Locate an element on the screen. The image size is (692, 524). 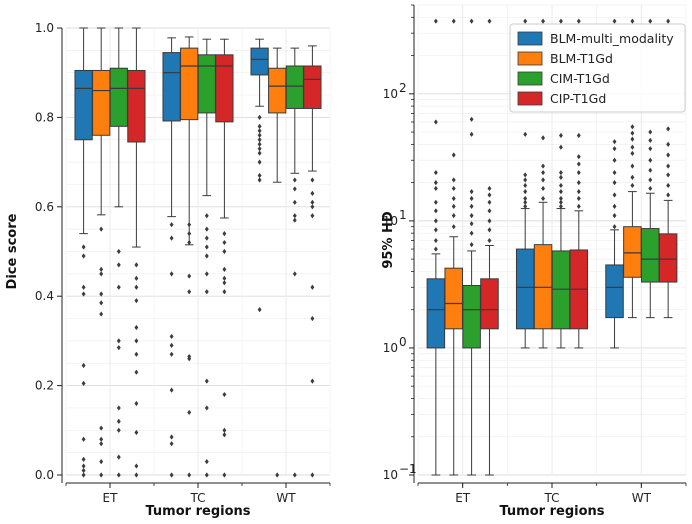
x-tick-label: WT is located at coordinates (642, 498).